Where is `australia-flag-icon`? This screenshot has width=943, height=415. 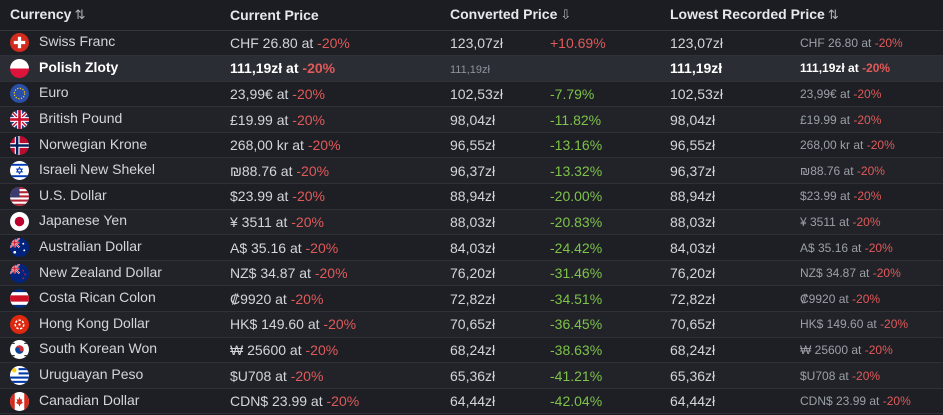
australia-flag-icon is located at coordinates (19, 248).